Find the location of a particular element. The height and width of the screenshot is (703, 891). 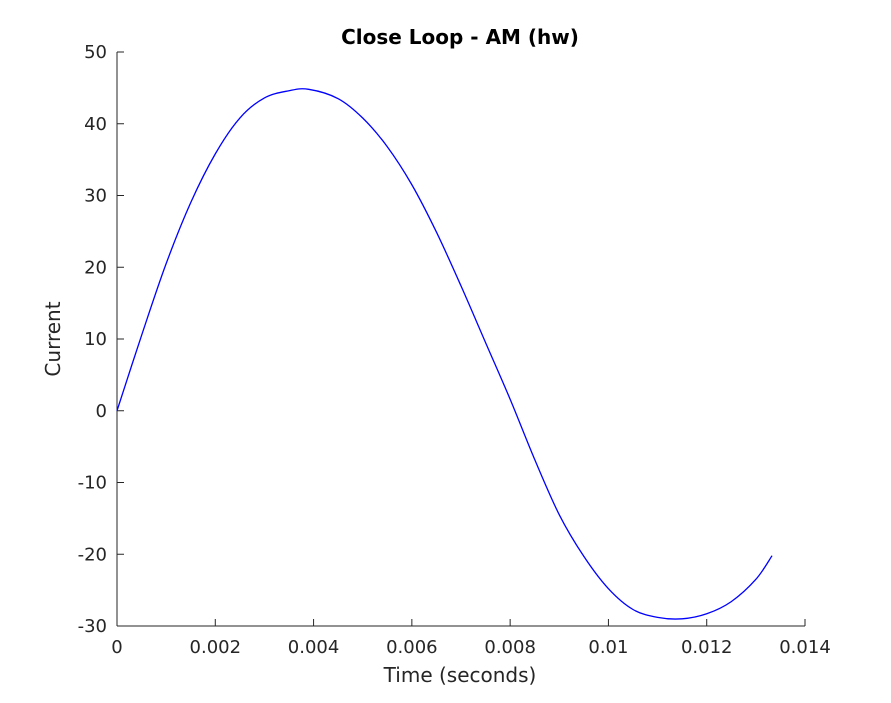

x-tick-label: 0.004 is located at coordinates (314, 647).